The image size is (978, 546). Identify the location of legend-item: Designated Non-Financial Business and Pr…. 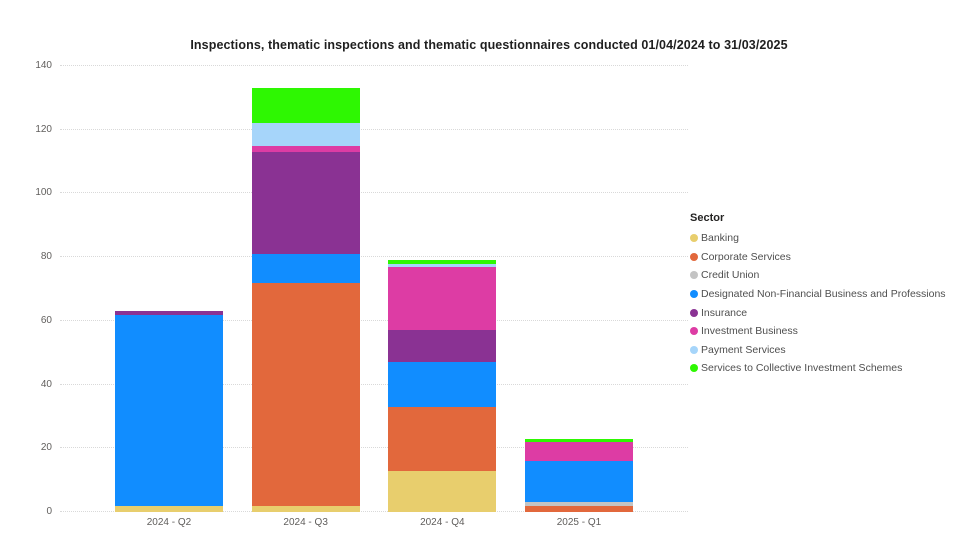
(834, 294).